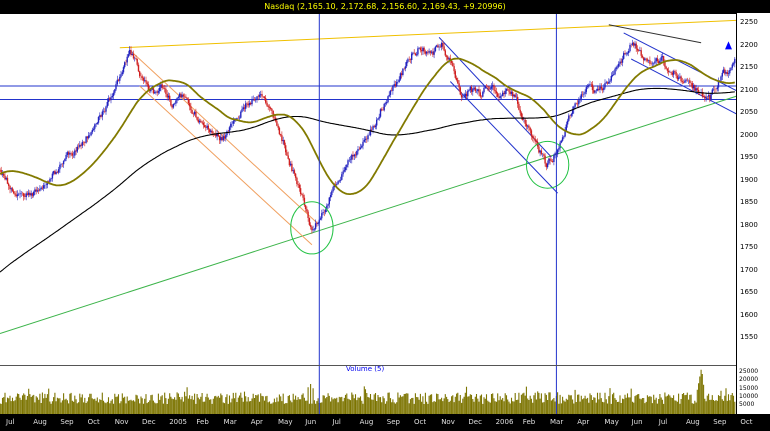 This screenshot has height=431, width=770. What do you see at coordinates (749, 134) in the screenshot?
I see `price-tick-label: 2000` at bounding box center [749, 134].